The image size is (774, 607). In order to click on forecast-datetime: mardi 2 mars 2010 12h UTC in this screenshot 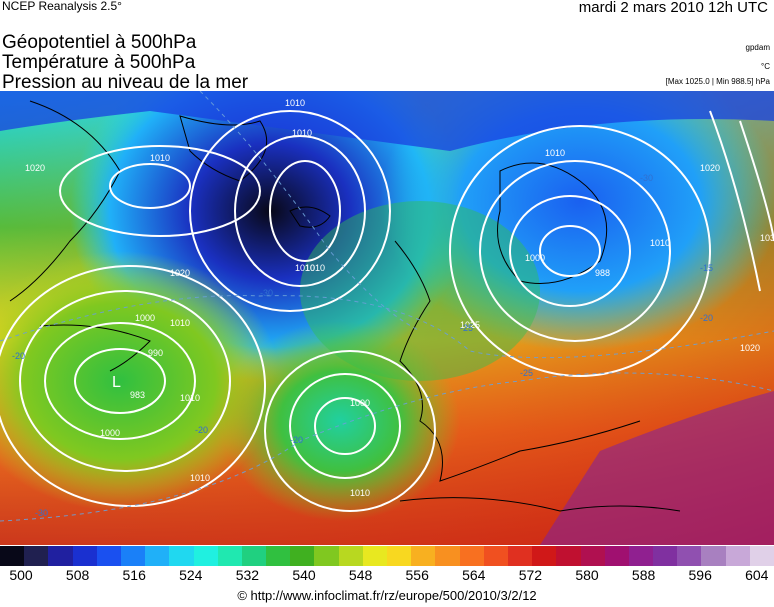, I will do `click(673, 8)`.